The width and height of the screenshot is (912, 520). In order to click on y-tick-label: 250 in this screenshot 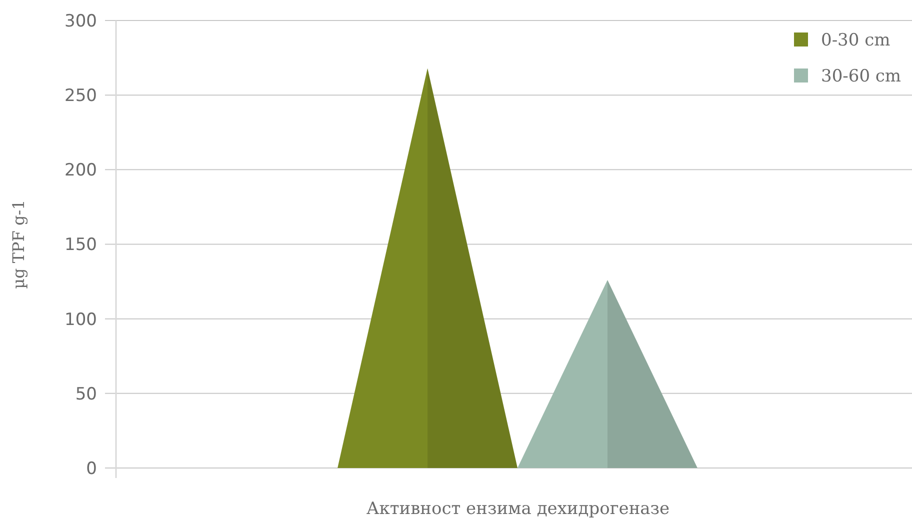, I will do `click(80, 96)`.